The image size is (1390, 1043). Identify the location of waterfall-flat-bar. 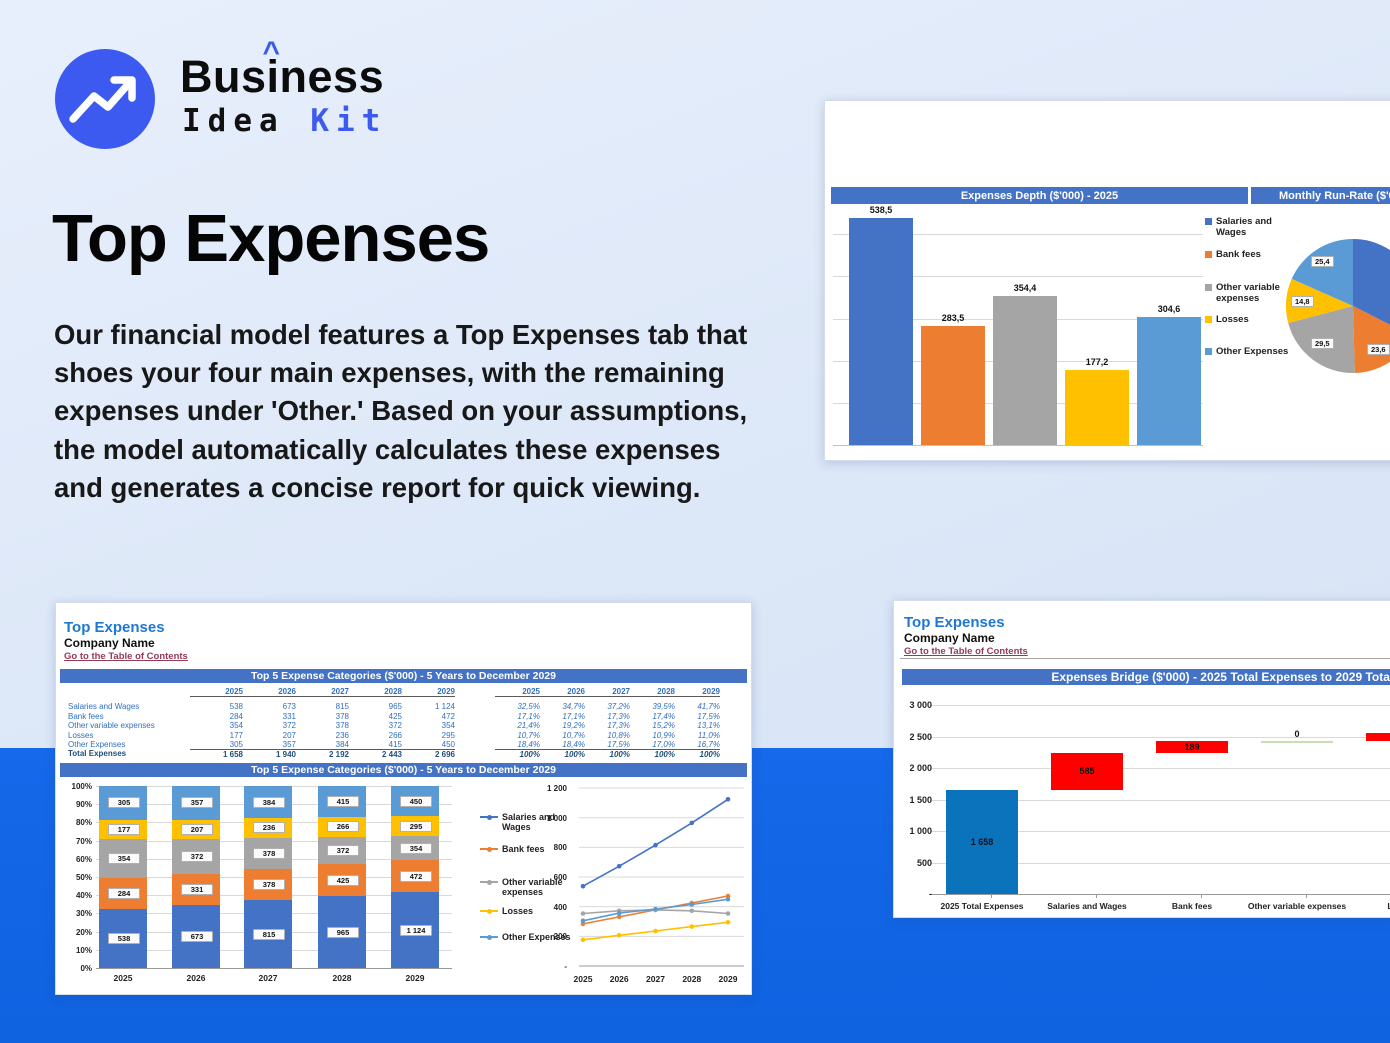
(1297, 742).